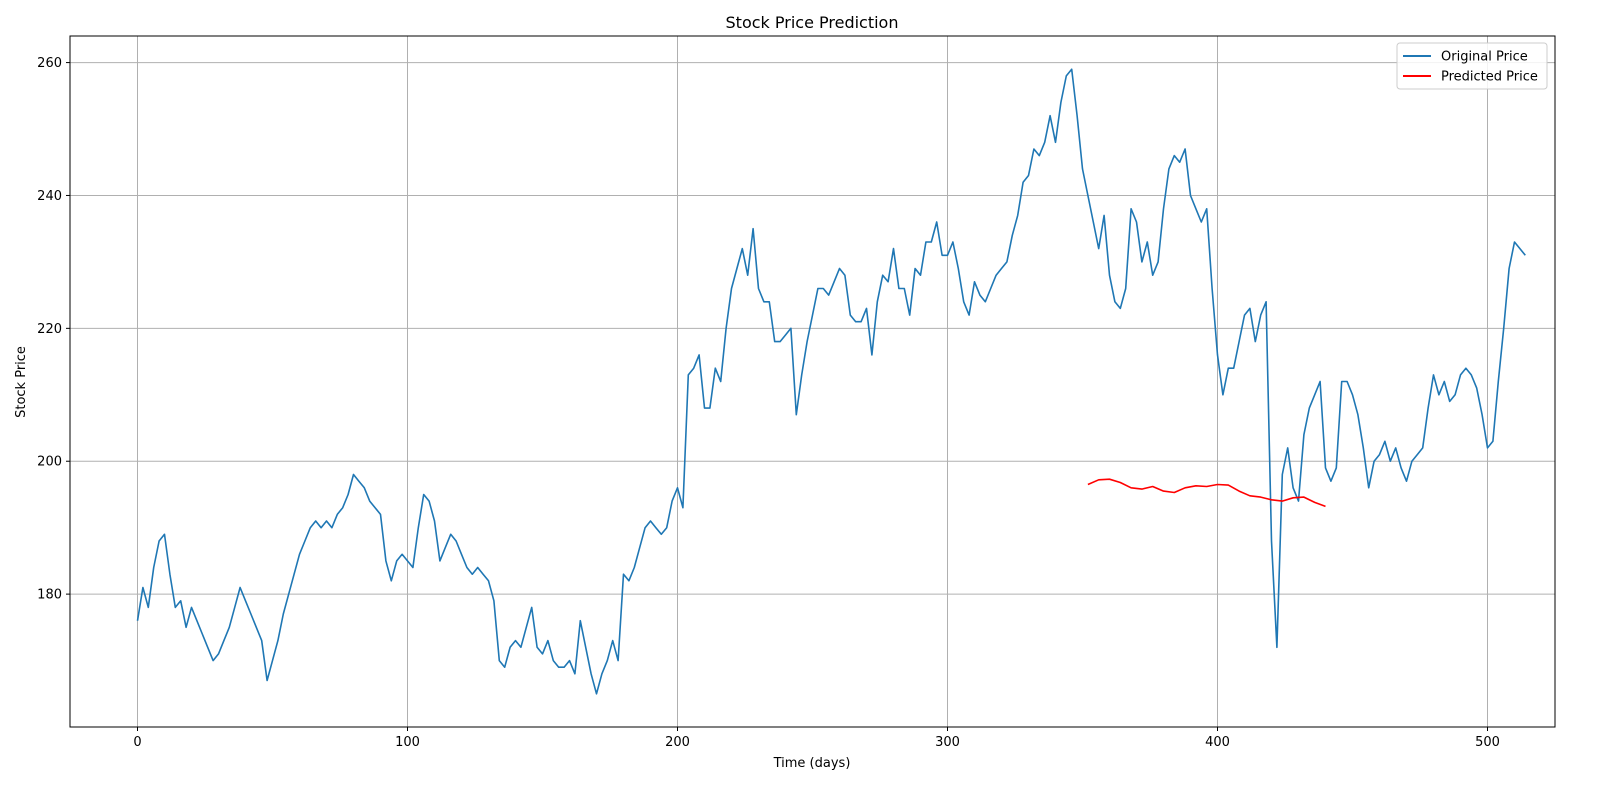  Describe the element at coordinates (812, 22) in the screenshot. I see `chart-title: Stock Price Prediction` at that location.